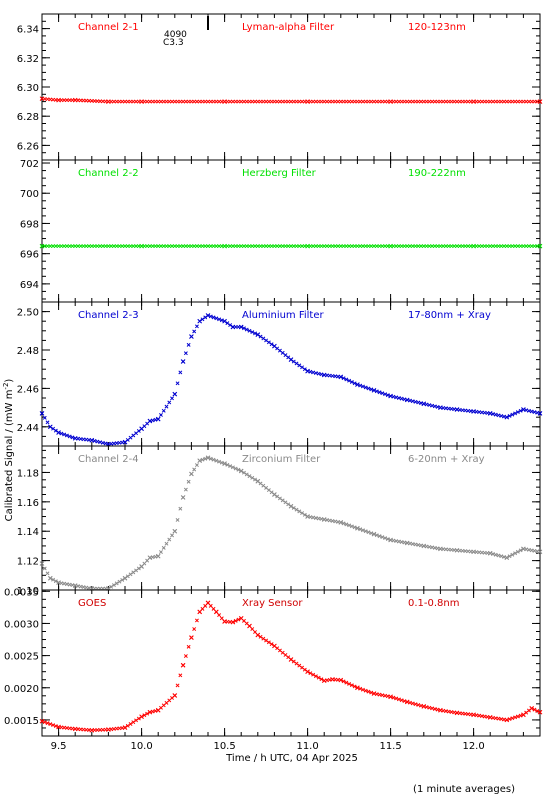  What do you see at coordinates (108, 459) in the screenshot?
I see `channel-label: Channel 2-4` at bounding box center [108, 459].